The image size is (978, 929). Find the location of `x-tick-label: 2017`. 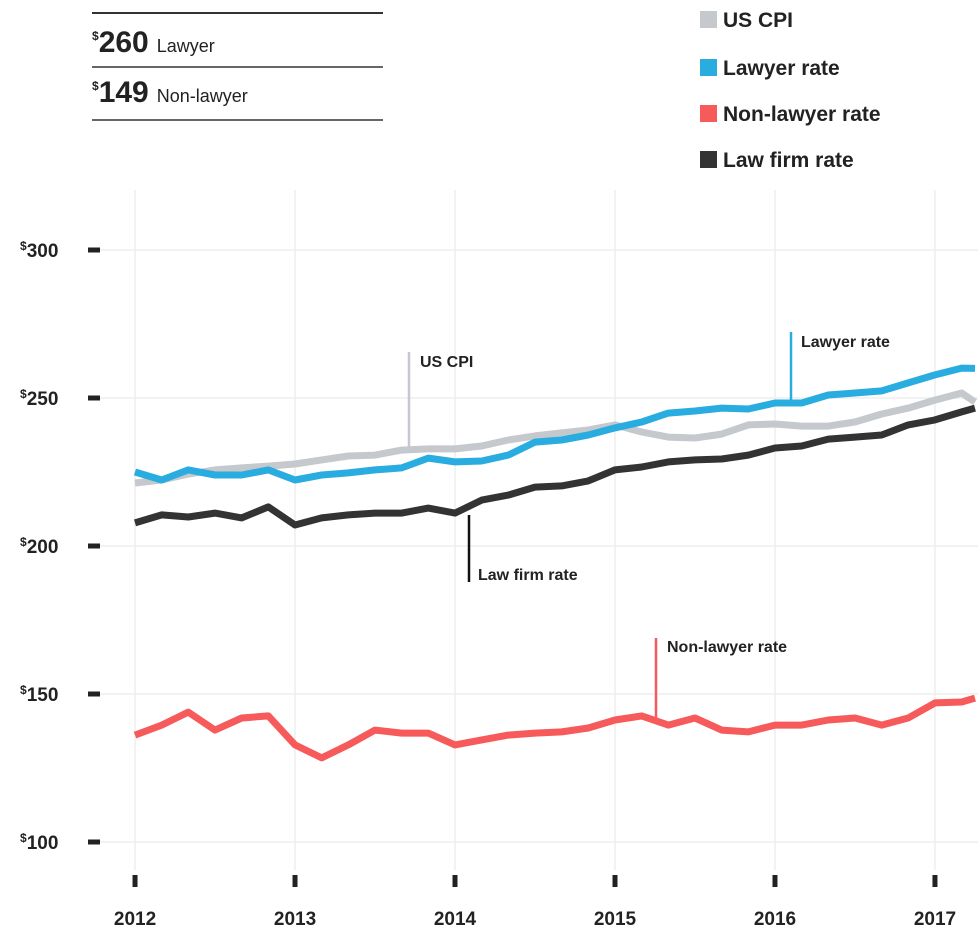

x-tick-label: 2017 is located at coordinates (935, 919).